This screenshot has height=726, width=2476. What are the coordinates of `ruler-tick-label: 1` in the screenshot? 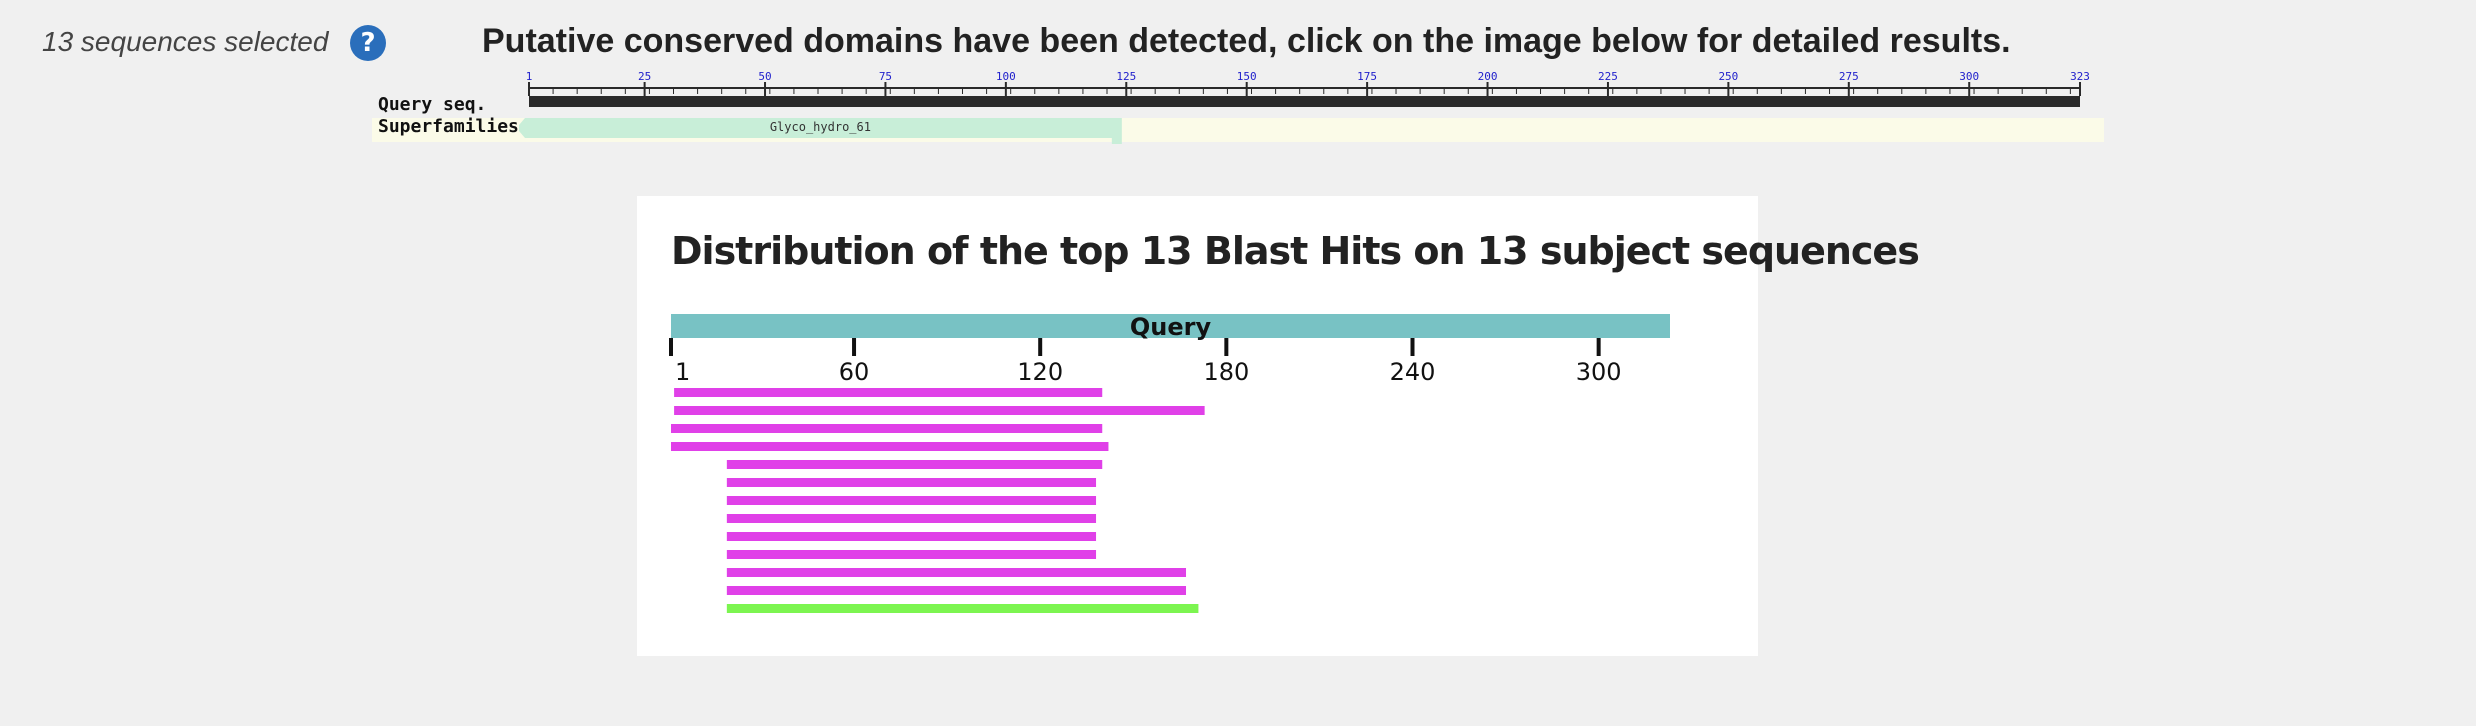 It's located at (529, 76).